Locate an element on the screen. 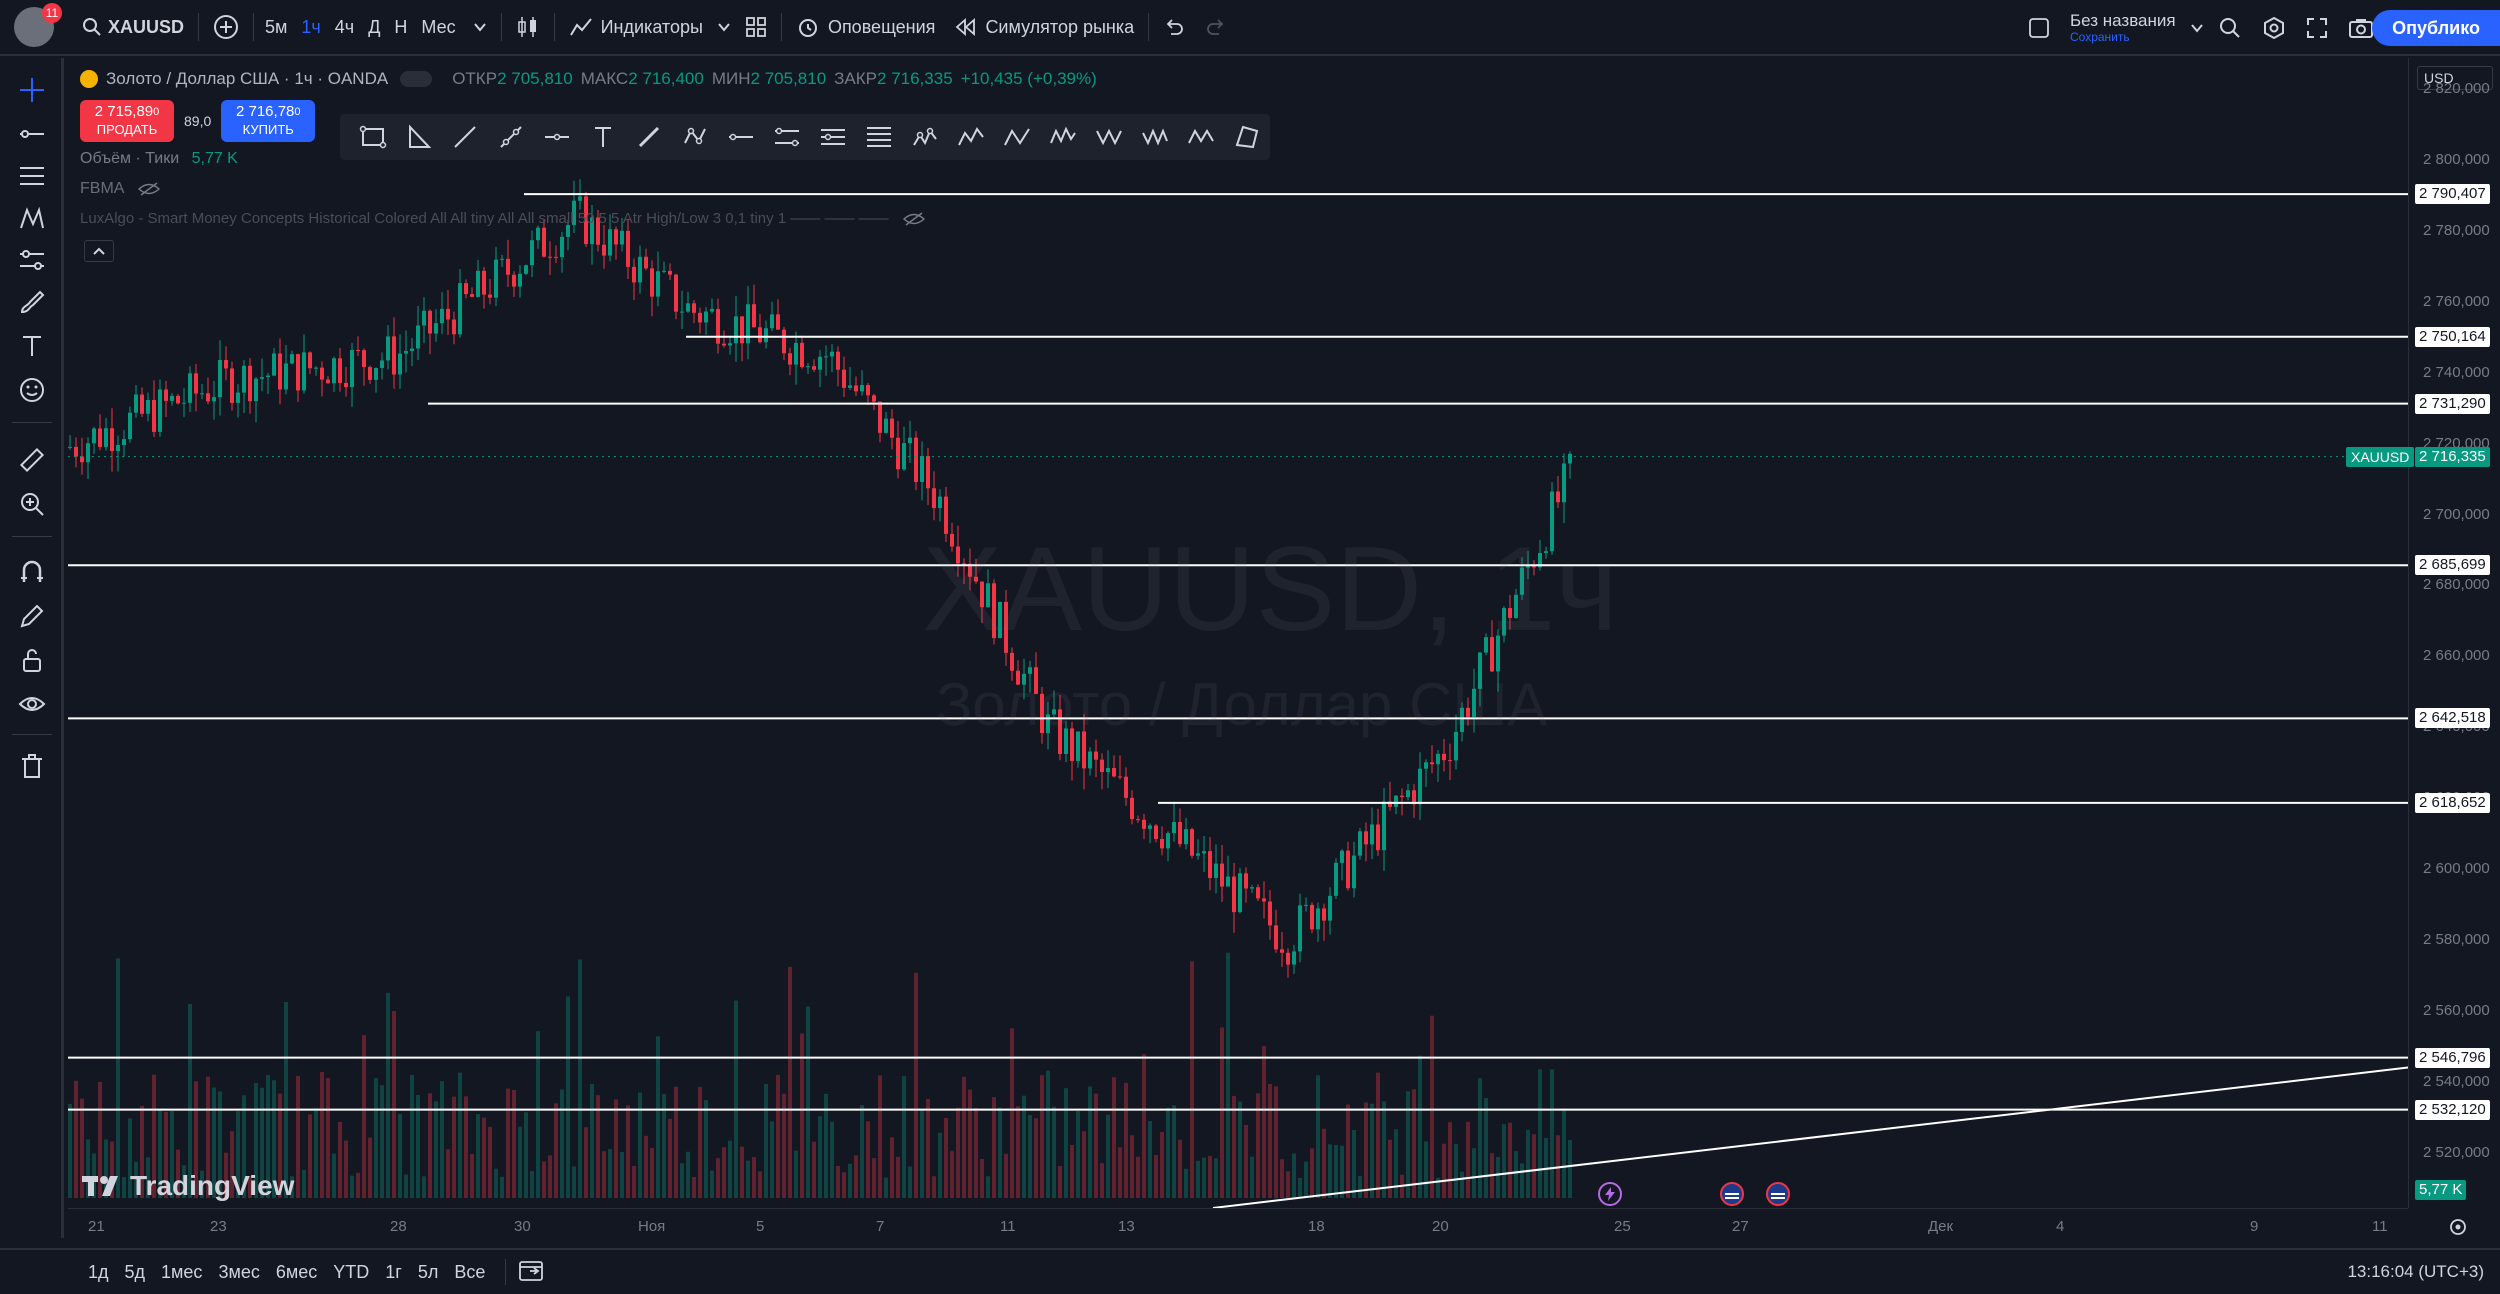  hide-drawings-tool is located at coordinates (32, 704).